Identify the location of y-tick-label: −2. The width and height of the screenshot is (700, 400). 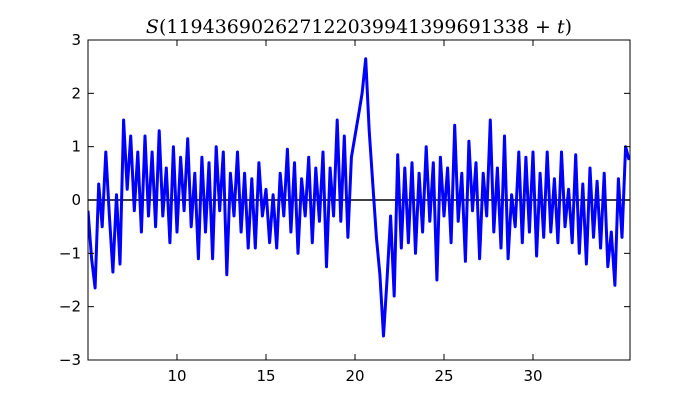
(70, 307).